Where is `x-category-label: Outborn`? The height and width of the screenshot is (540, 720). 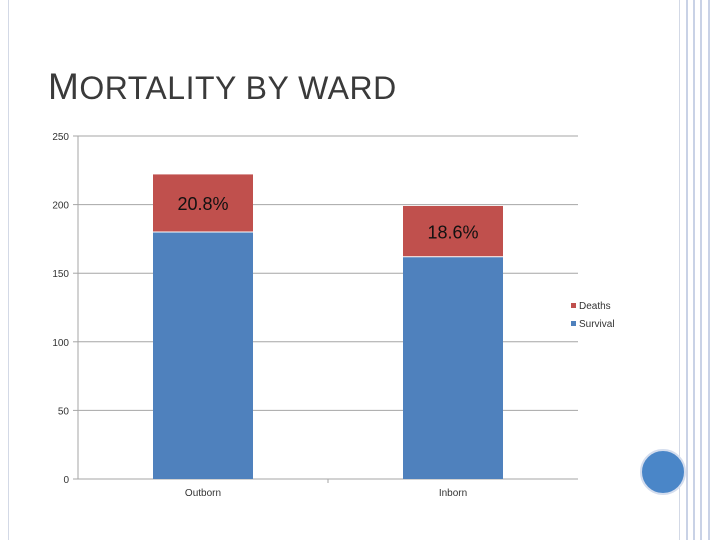
x-category-label: Outborn is located at coordinates (203, 493).